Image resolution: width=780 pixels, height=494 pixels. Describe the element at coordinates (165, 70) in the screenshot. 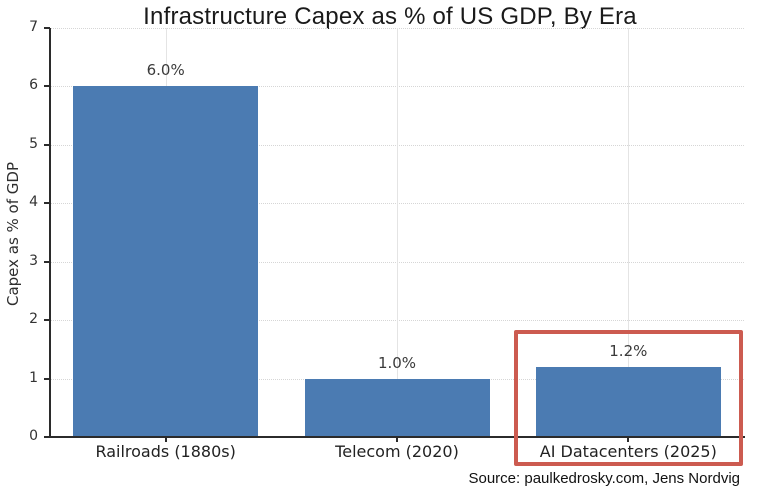

I see `bar-value-label: 6.0%` at that location.